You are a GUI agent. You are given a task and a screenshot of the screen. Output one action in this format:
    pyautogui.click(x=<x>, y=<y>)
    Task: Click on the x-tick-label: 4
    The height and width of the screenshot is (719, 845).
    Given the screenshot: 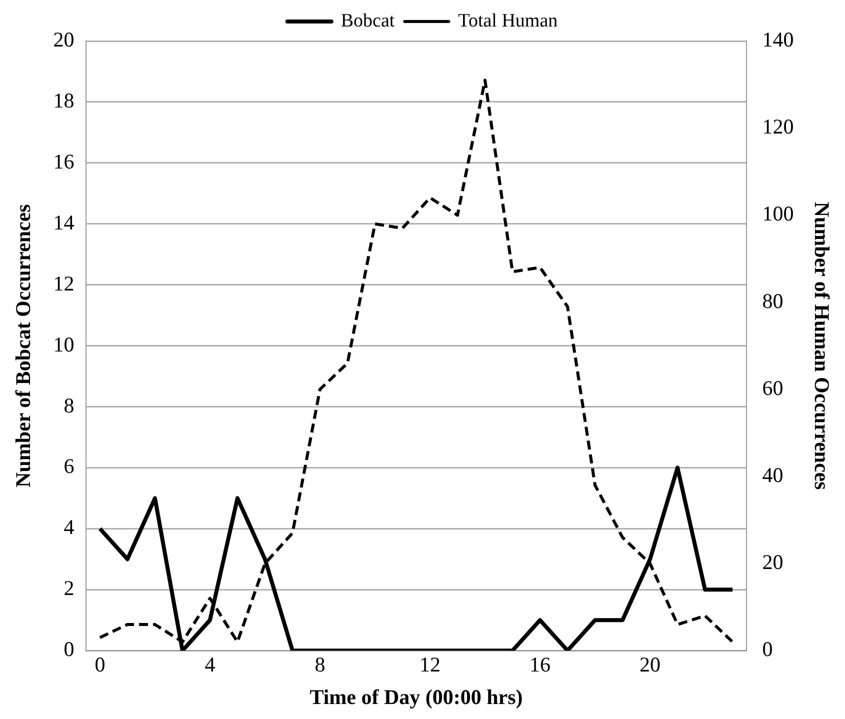 What is the action you would take?
    pyautogui.click(x=210, y=664)
    